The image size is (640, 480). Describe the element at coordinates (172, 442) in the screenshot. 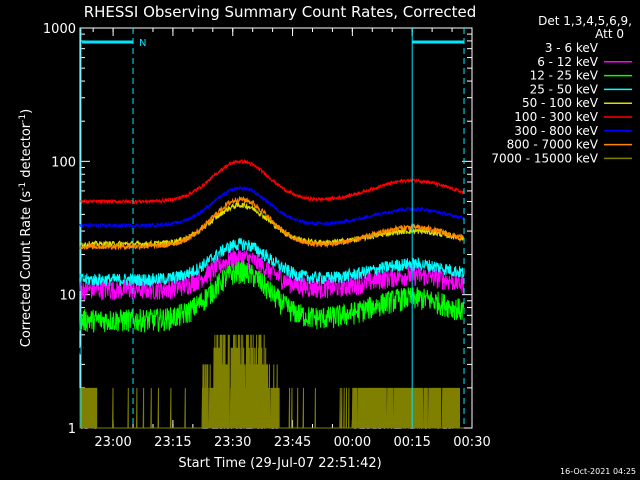

I see `x-tick-label: 23:15` at that location.